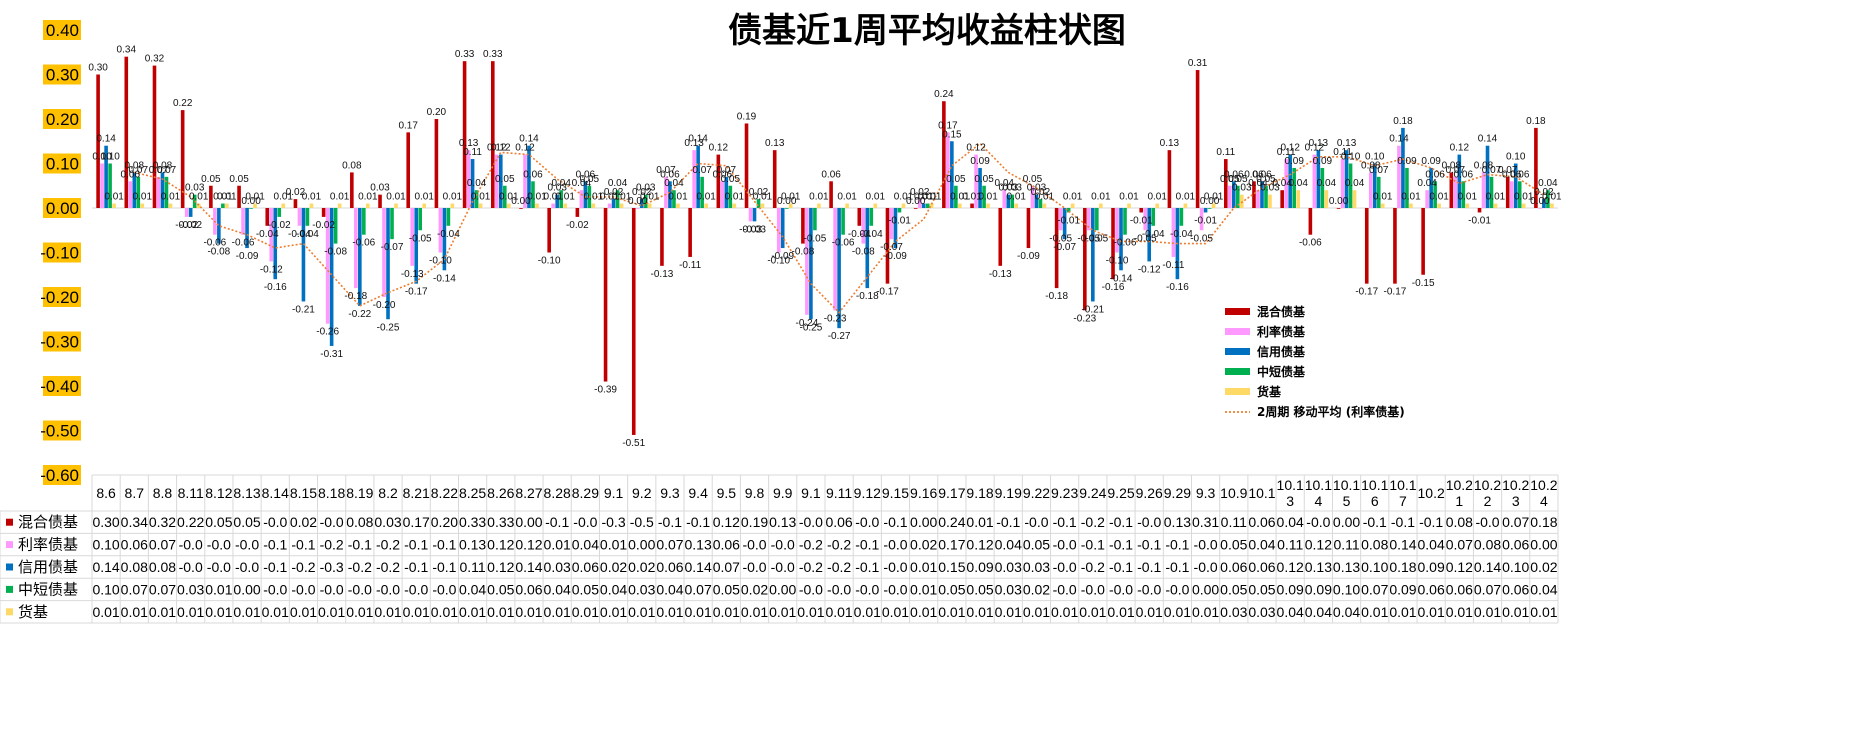 The width and height of the screenshot is (1854, 743). I want to click on data-label: 0.10, so click(1351, 157).